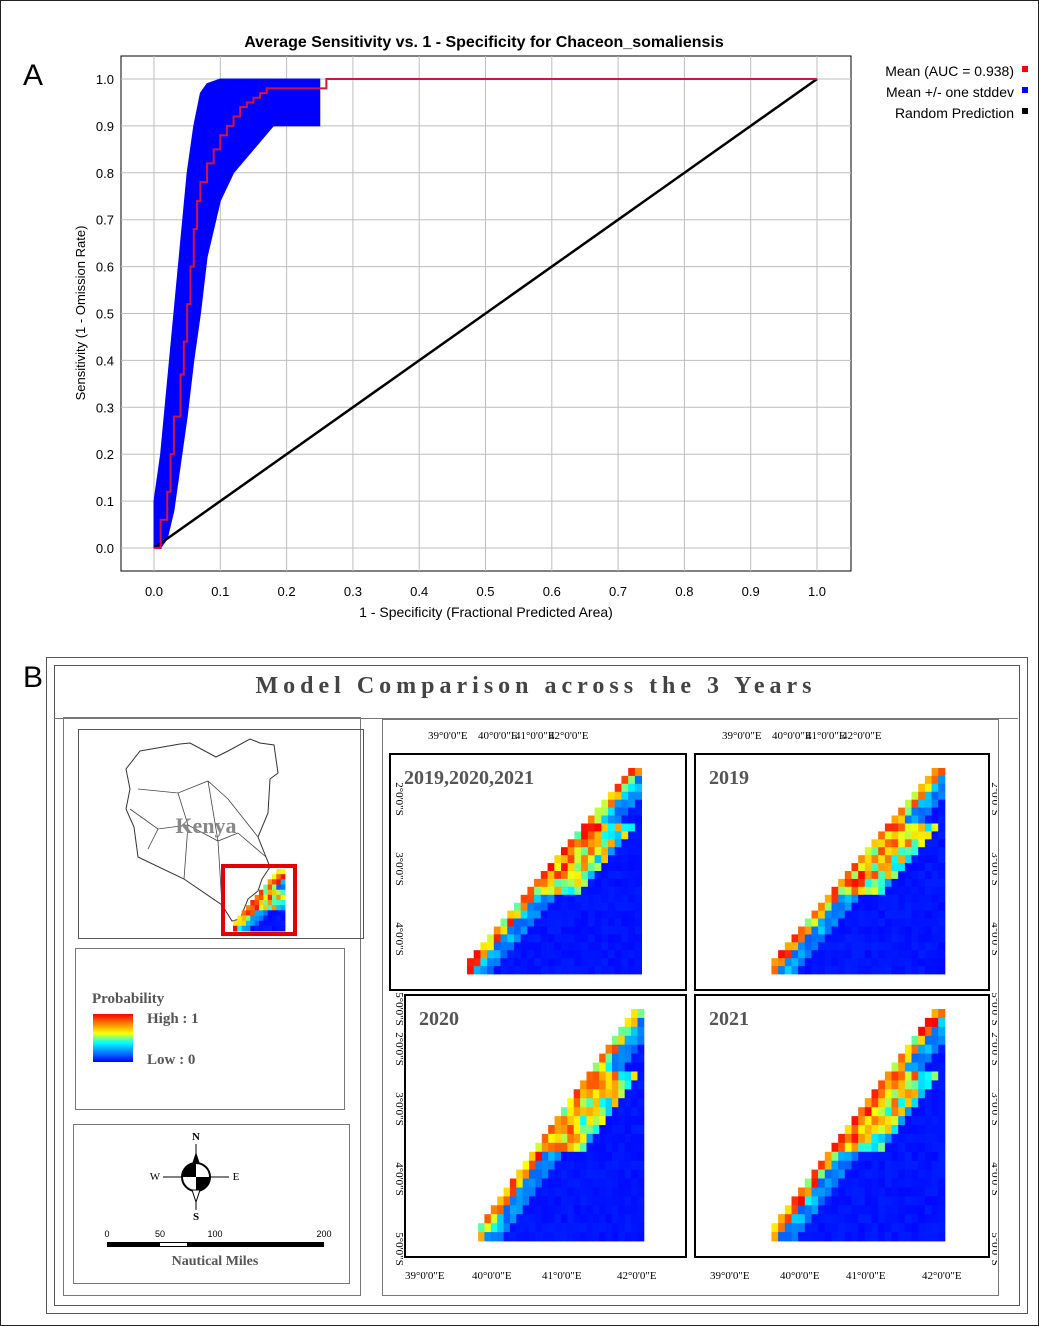  What do you see at coordinates (106, 1234) in the screenshot?
I see `scale-tick-0: 0` at bounding box center [106, 1234].